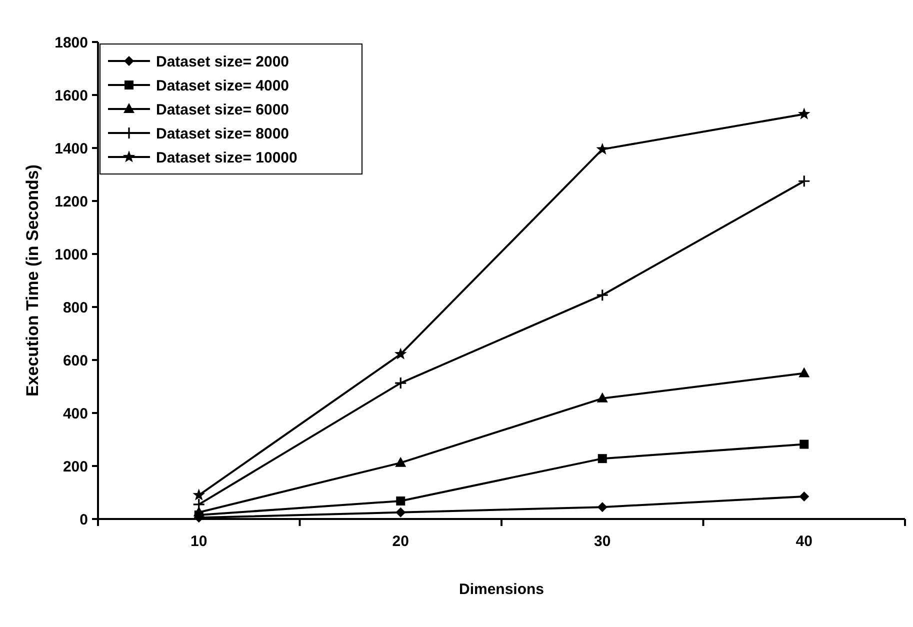 The height and width of the screenshot is (627, 913). What do you see at coordinates (71, 43) in the screenshot?
I see `y-tick-label: 1800` at bounding box center [71, 43].